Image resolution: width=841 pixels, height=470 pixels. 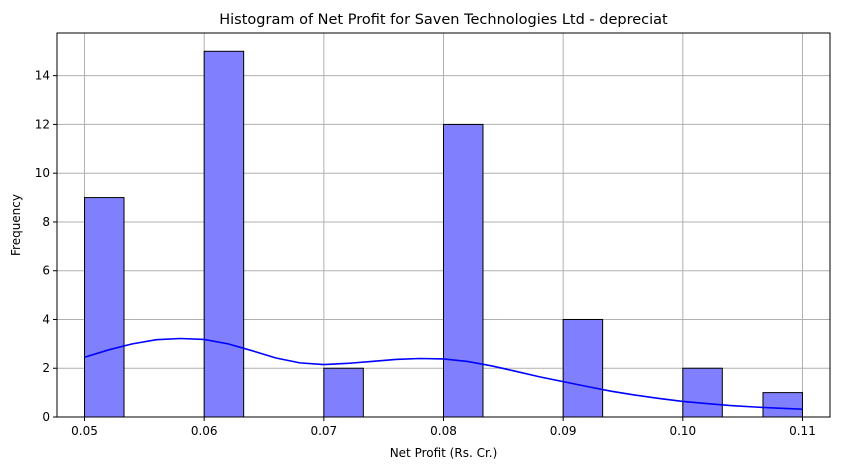 I want to click on y-tick-label: 14, so click(x=42, y=76).